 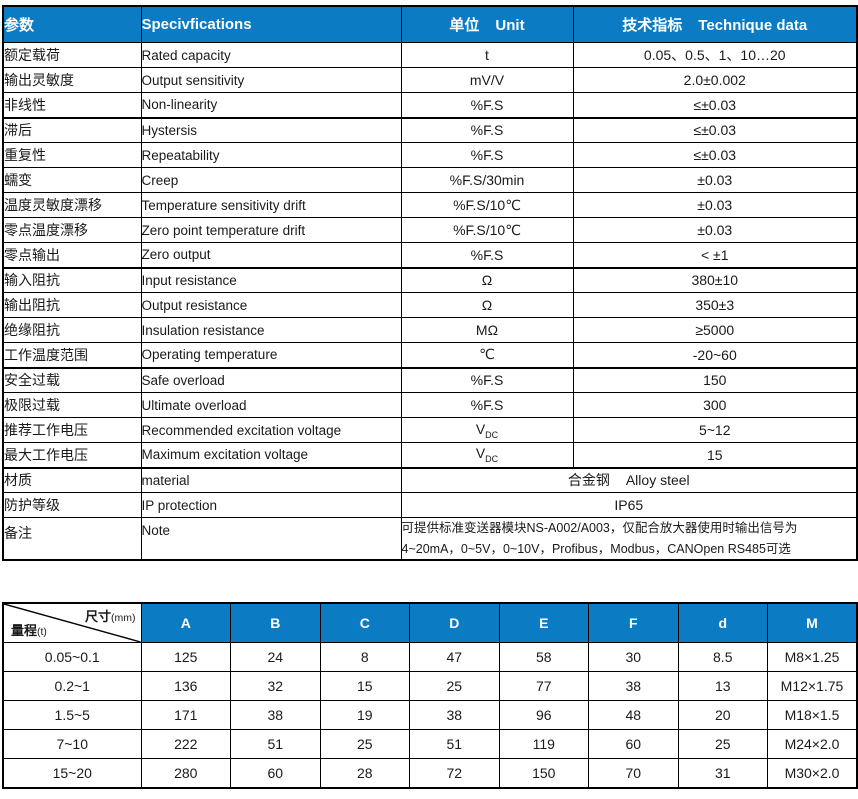 What do you see at coordinates (430, 744) in the screenshot?
I see `dim-row: 7~10 222 51 25 51 119 60 25 M24×2.0` at bounding box center [430, 744].